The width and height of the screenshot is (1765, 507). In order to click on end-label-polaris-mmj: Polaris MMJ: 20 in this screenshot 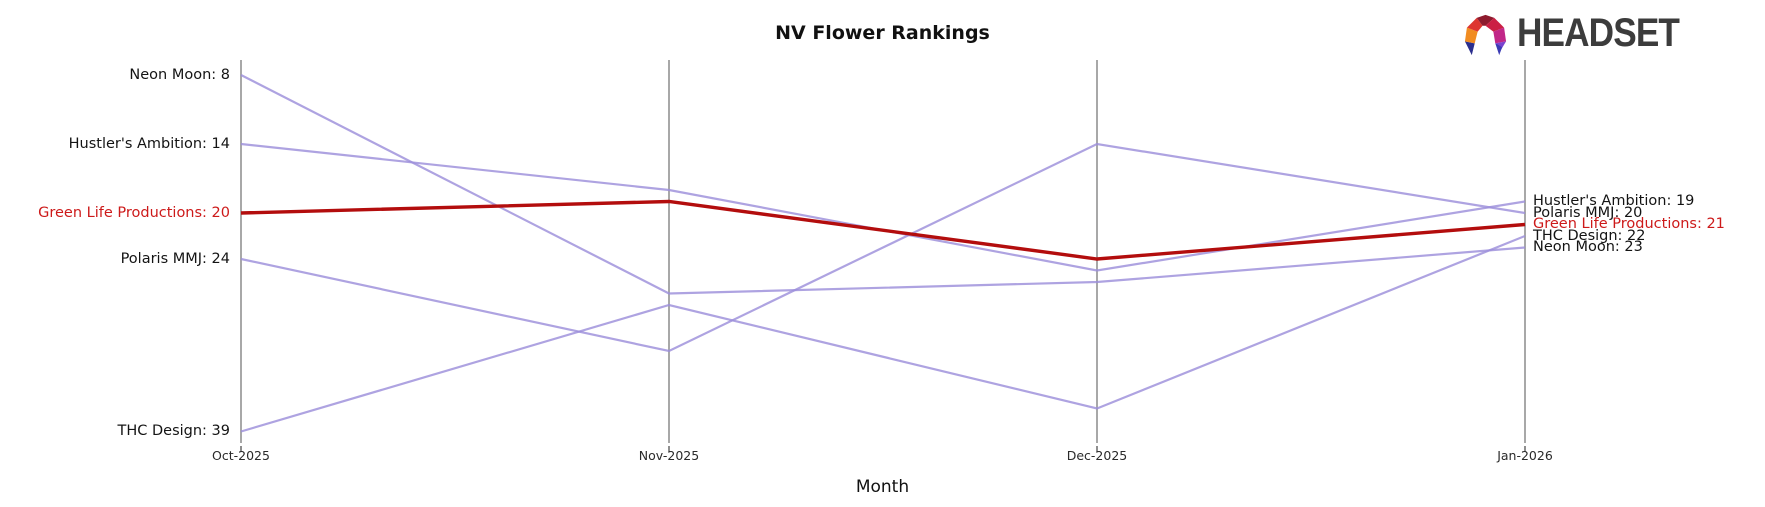, I will do `click(1588, 212)`.